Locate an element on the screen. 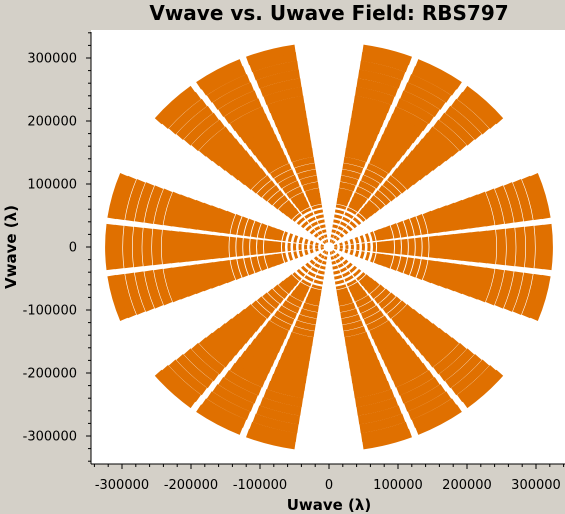 This screenshot has height=514, width=565. uv-arc-arm2-r11-s2 is located at coordinates (281, 202).